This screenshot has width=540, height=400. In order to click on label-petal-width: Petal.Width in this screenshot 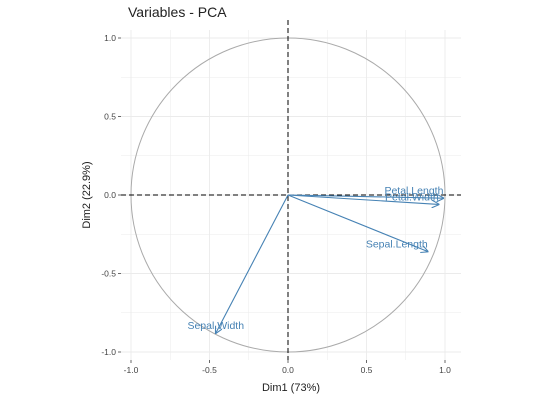, I will do `click(412, 197)`.